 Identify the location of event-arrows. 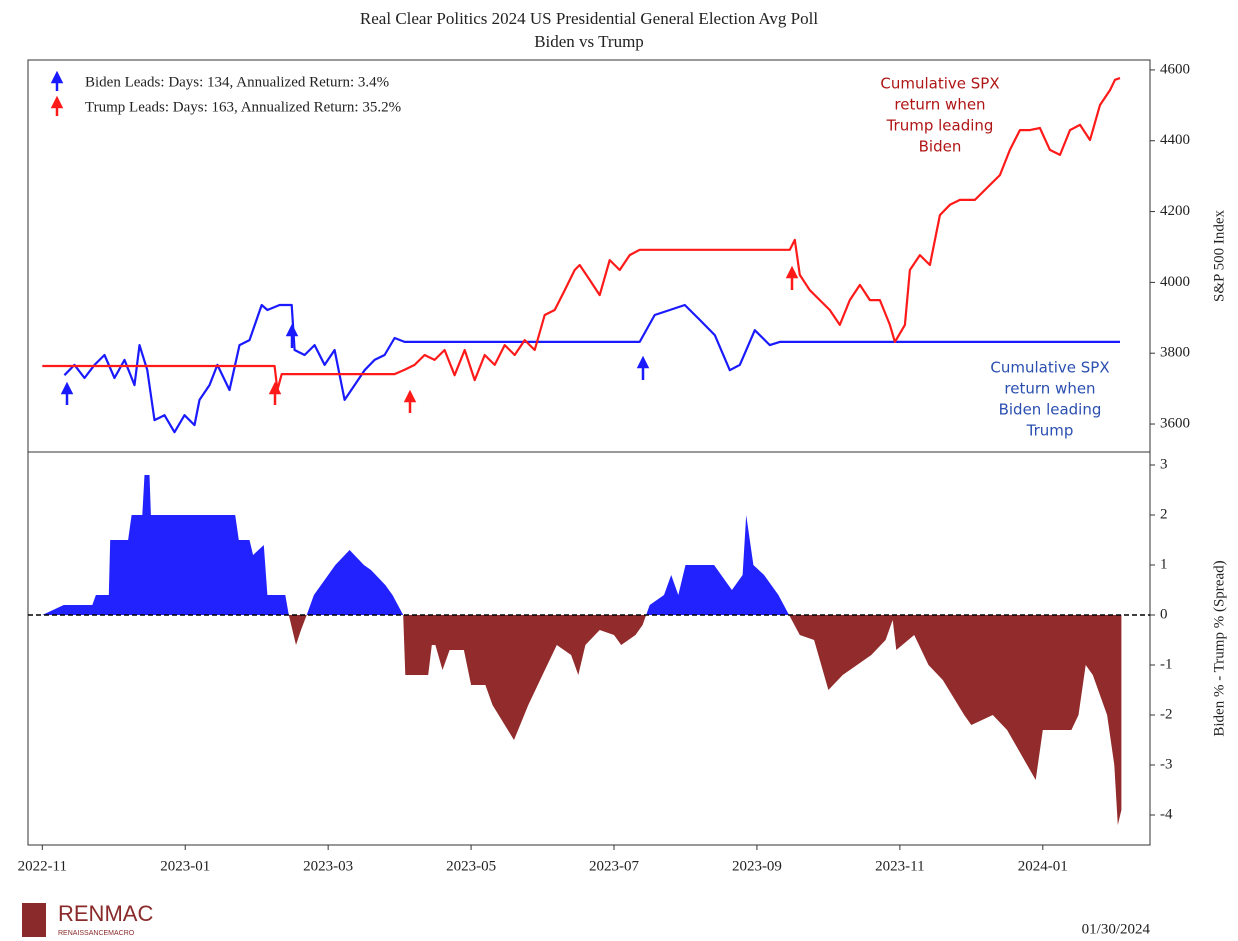
(429, 339).